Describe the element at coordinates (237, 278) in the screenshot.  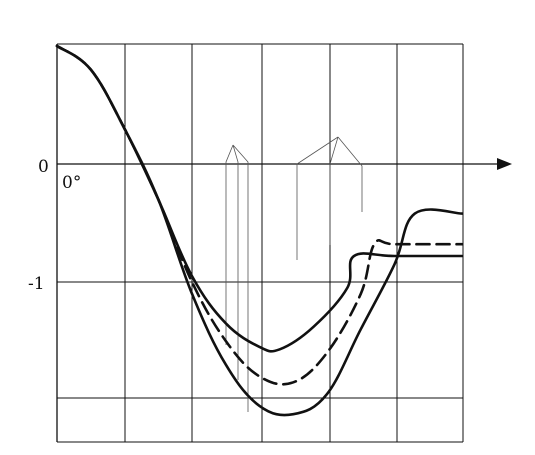
I see `leader-line-left` at that location.